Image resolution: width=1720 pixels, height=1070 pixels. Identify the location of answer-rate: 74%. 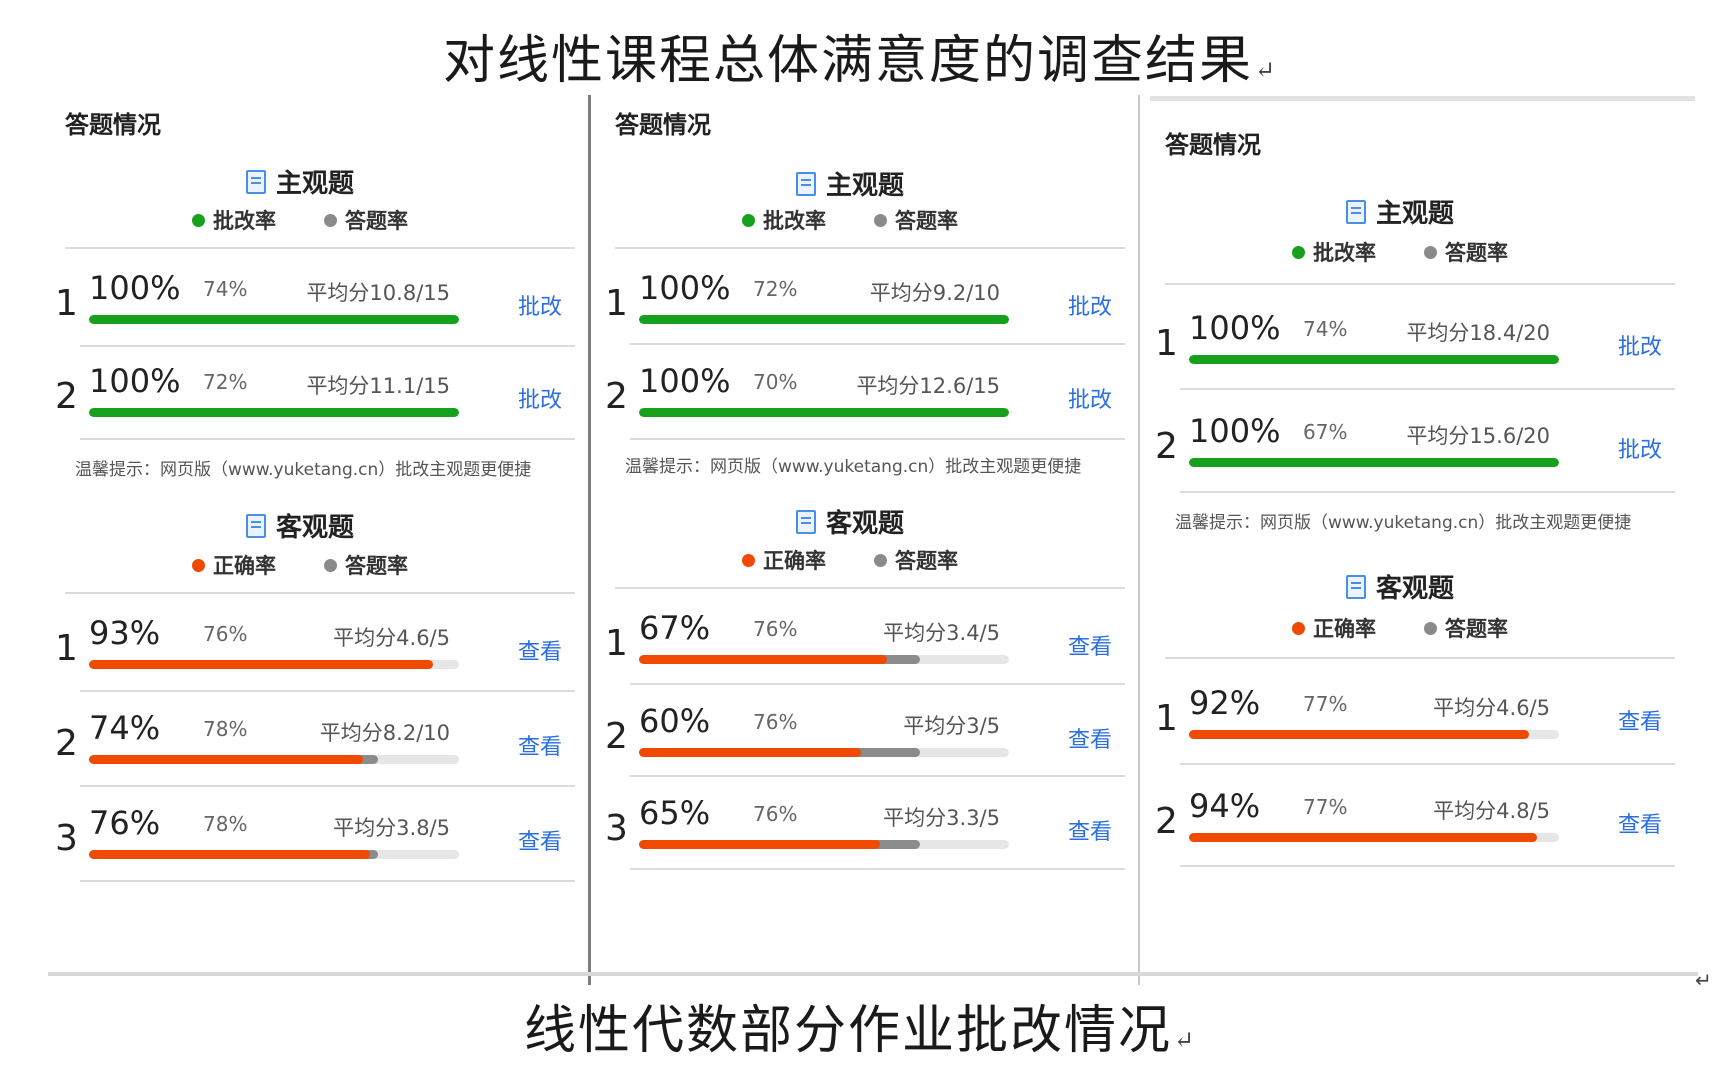
(1325, 329).